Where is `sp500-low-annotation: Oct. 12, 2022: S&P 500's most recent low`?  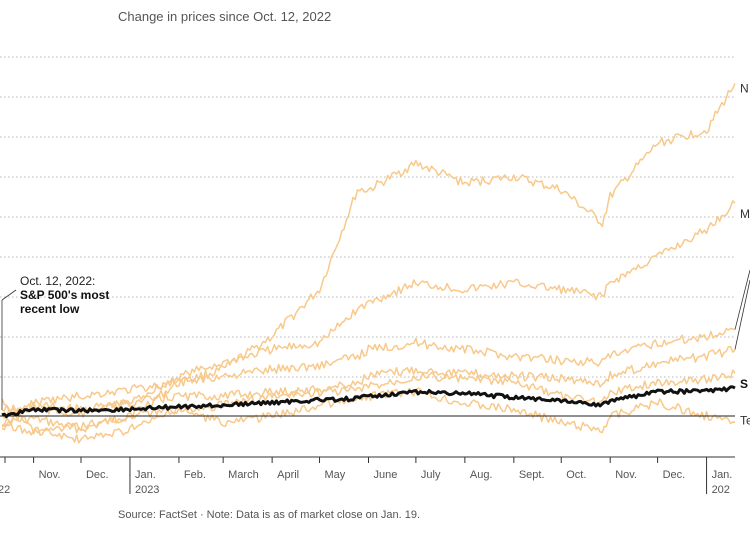
sp500-low-annotation: Oct. 12, 2022: S&P 500's most recent low is located at coordinates (80, 295).